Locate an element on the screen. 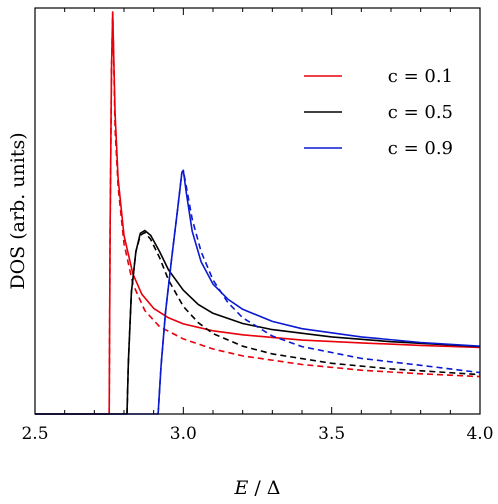  legend: c = 0.1 c = 0.5 c = 0.9 is located at coordinates (378, 112).